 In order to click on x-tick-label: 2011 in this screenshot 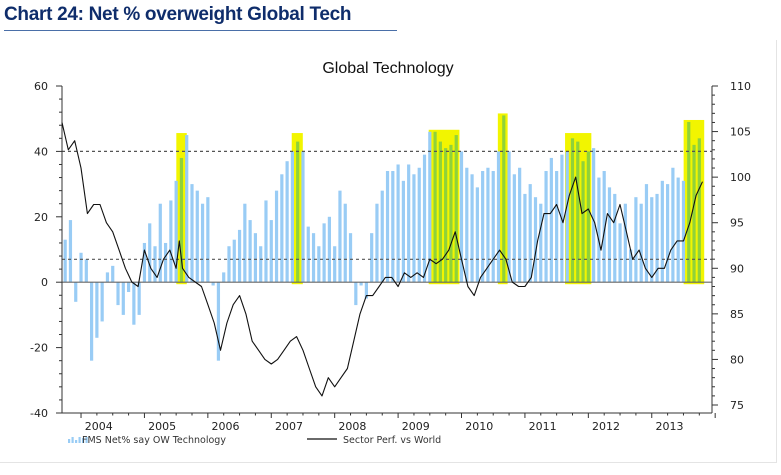, I will do `click(543, 426)`.